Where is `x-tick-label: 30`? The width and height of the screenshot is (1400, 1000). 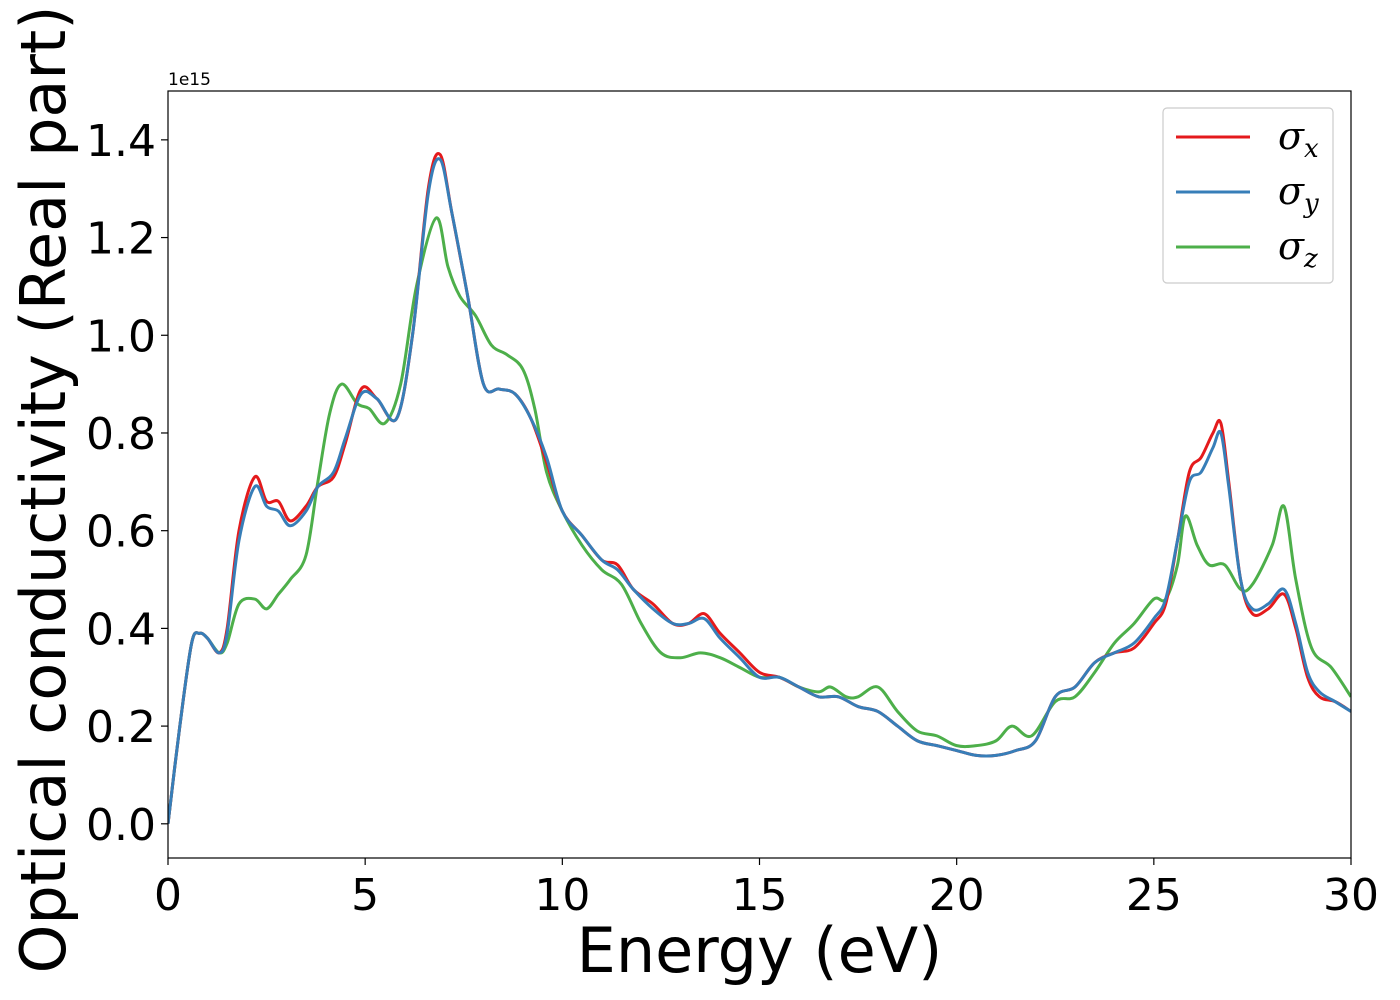
x-tick-label: 30 is located at coordinates (1351, 895).